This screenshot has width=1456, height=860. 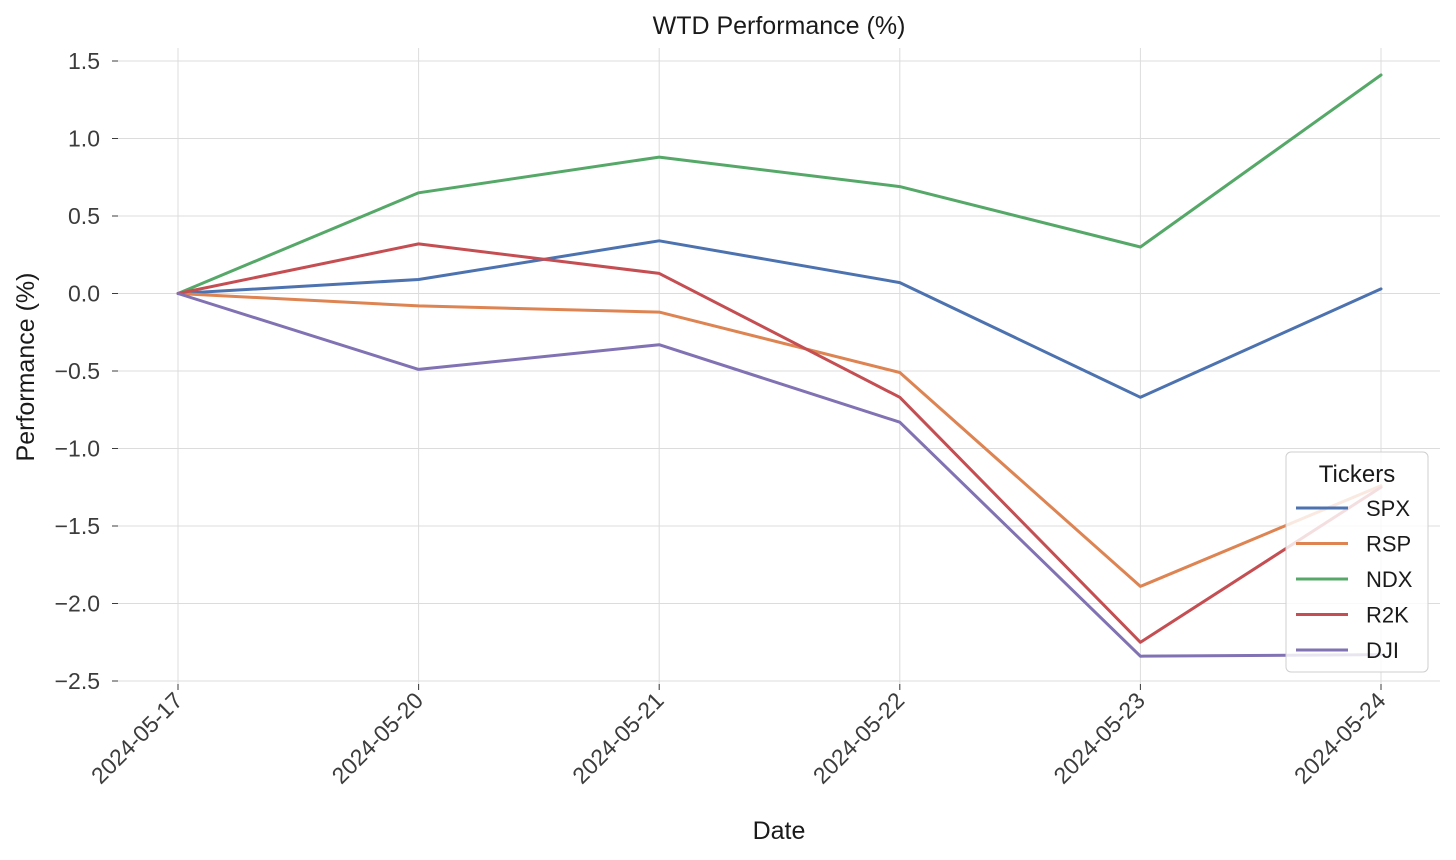 I want to click on x-tick-label: 2024-05-20, so click(x=378, y=738).